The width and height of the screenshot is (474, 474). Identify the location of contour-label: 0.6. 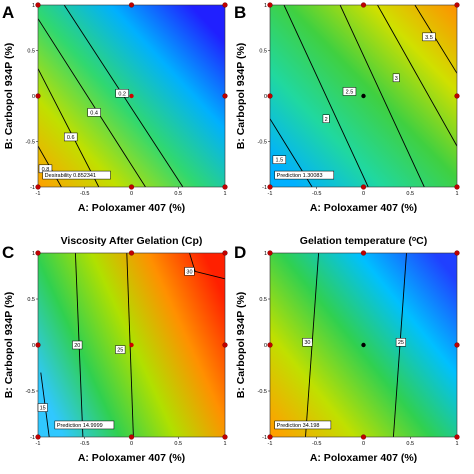
(71, 138).